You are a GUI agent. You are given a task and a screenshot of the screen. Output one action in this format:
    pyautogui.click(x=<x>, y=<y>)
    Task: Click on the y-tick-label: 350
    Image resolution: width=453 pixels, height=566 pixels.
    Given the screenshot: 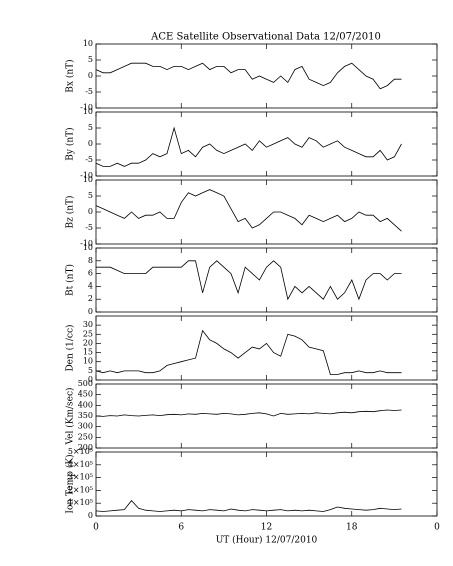 What is the action you would take?
    pyautogui.click(x=85, y=415)
    